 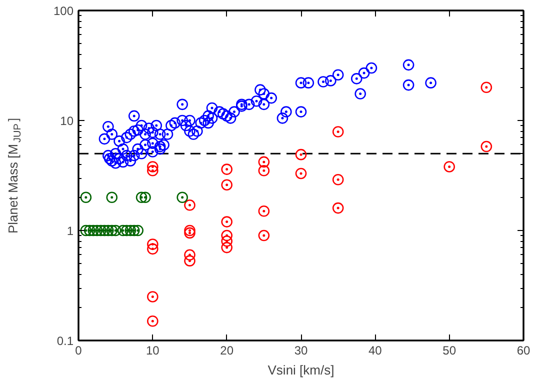 What do you see at coordinates (227, 351) in the screenshot?
I see `x-tick-label: 20` at bounding box center [227, 351].